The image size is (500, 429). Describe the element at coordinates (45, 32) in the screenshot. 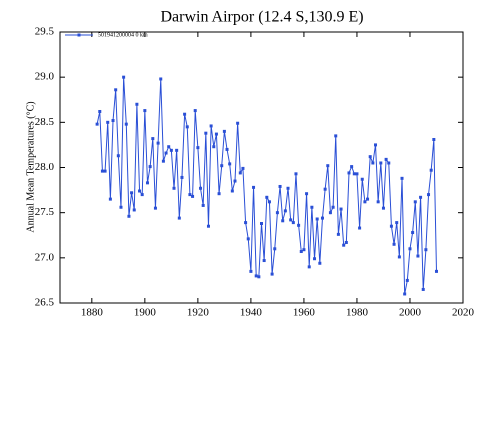

I see `y-tick-label: 29.5` at that location.